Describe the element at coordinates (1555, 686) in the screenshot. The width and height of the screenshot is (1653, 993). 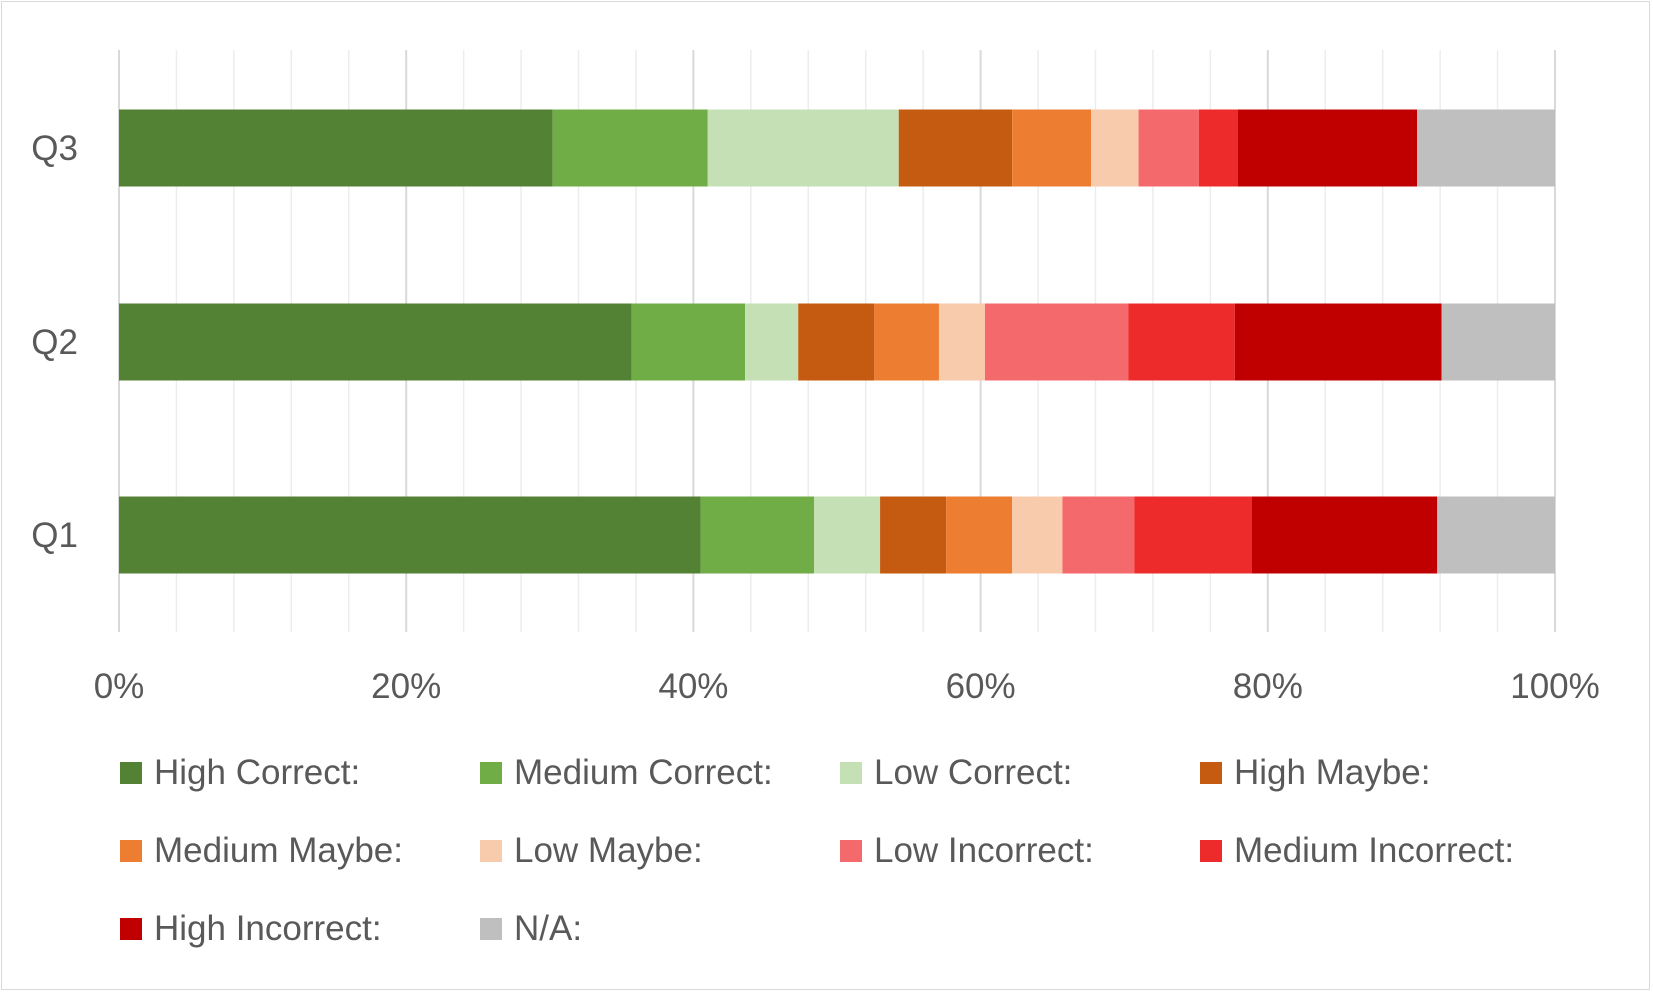
I see `x-tick-label: 100%` at that location.